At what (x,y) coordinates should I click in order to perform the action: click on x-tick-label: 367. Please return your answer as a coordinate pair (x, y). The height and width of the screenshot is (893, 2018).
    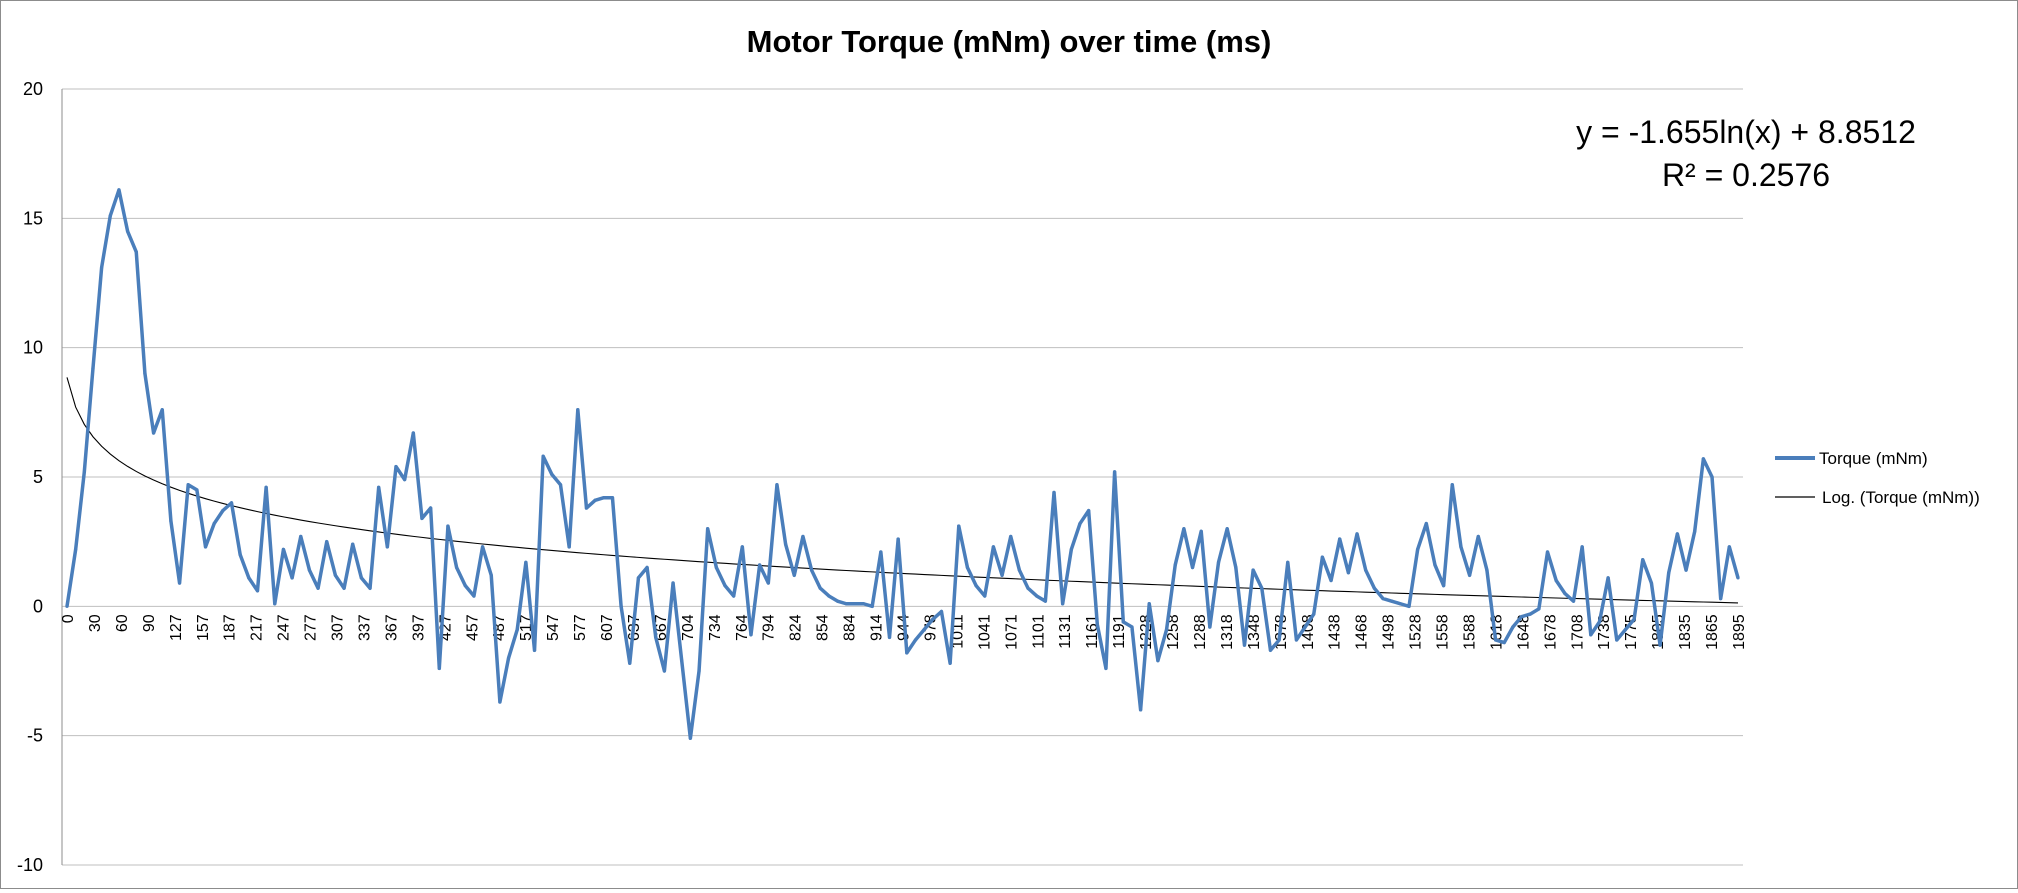
    Looking at the image, I should click on (391, 627).